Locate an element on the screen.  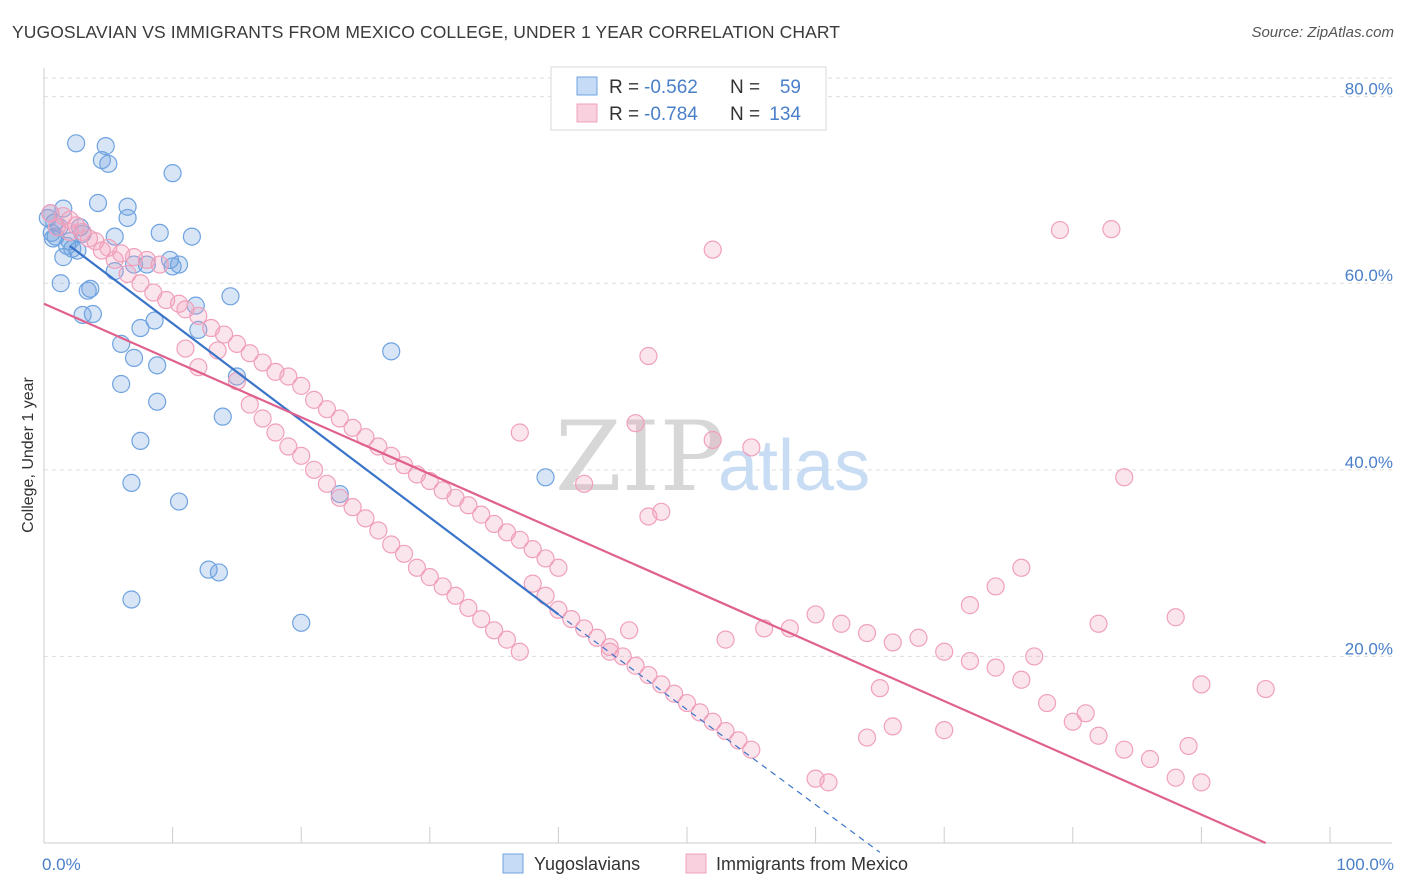
yugoslavian-trend-extension is located at coordinates (719, 733).